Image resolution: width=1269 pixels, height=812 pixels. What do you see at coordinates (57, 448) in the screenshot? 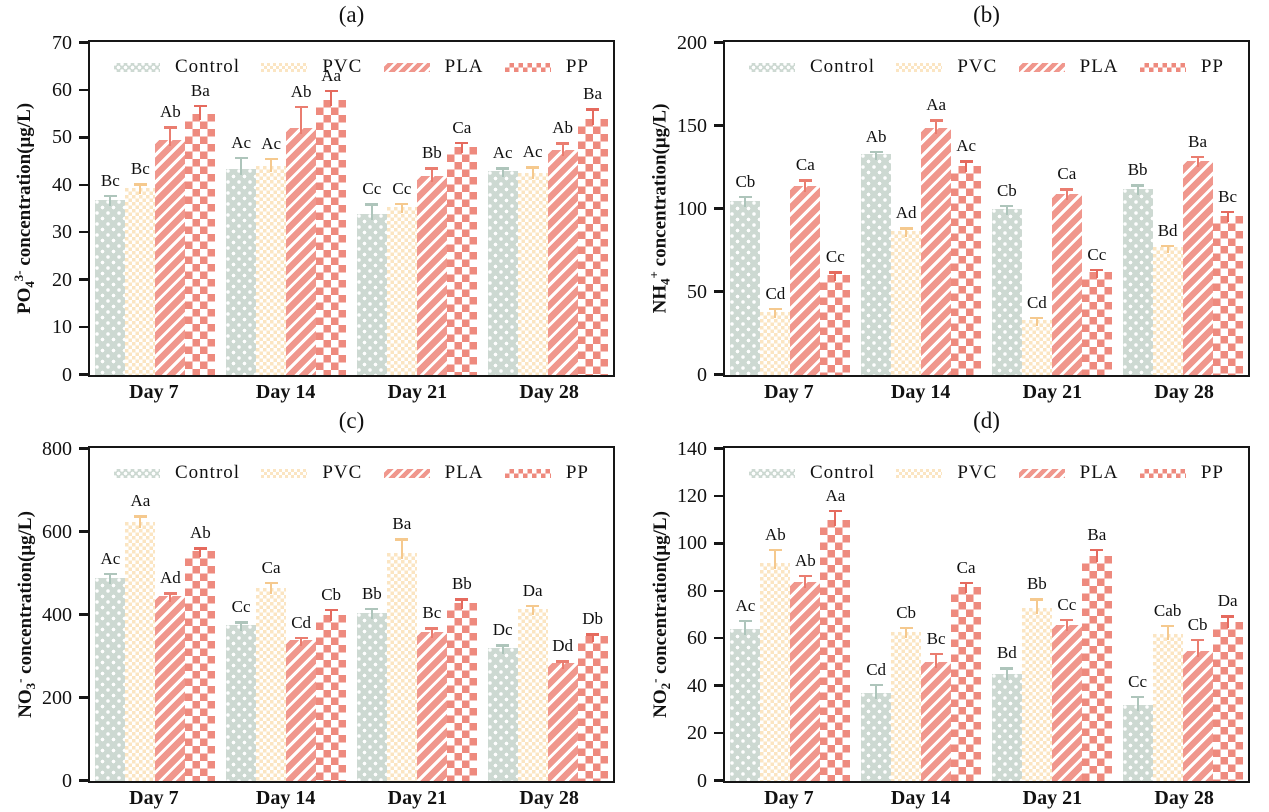
I see `y-tick-label: 800` at bounding box center [57, 448].